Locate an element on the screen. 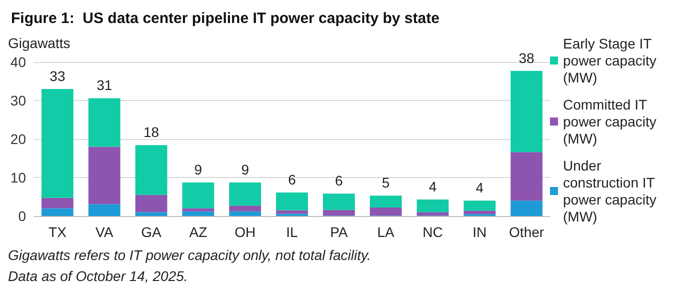 This screenshot has width=680, height=296. y-tick-label: 20 is located at coordinates (18, 139).